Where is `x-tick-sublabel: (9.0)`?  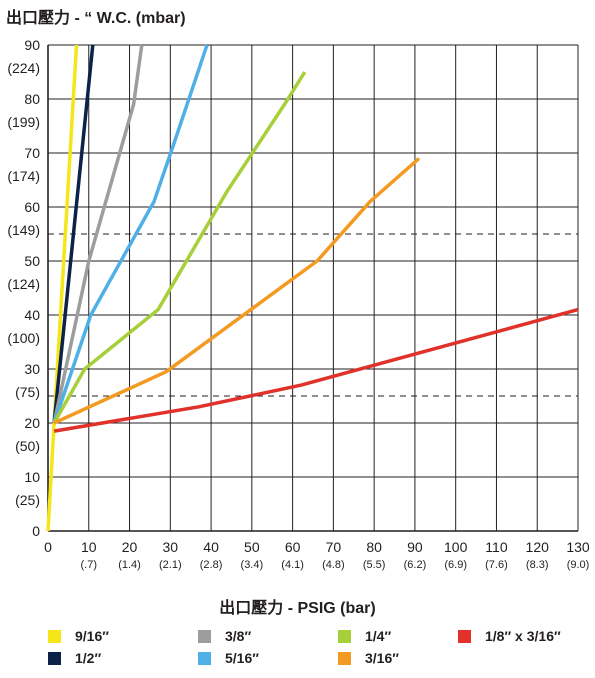
x-tick-sublabel: (9.0) is located at coordinates (578, 565).